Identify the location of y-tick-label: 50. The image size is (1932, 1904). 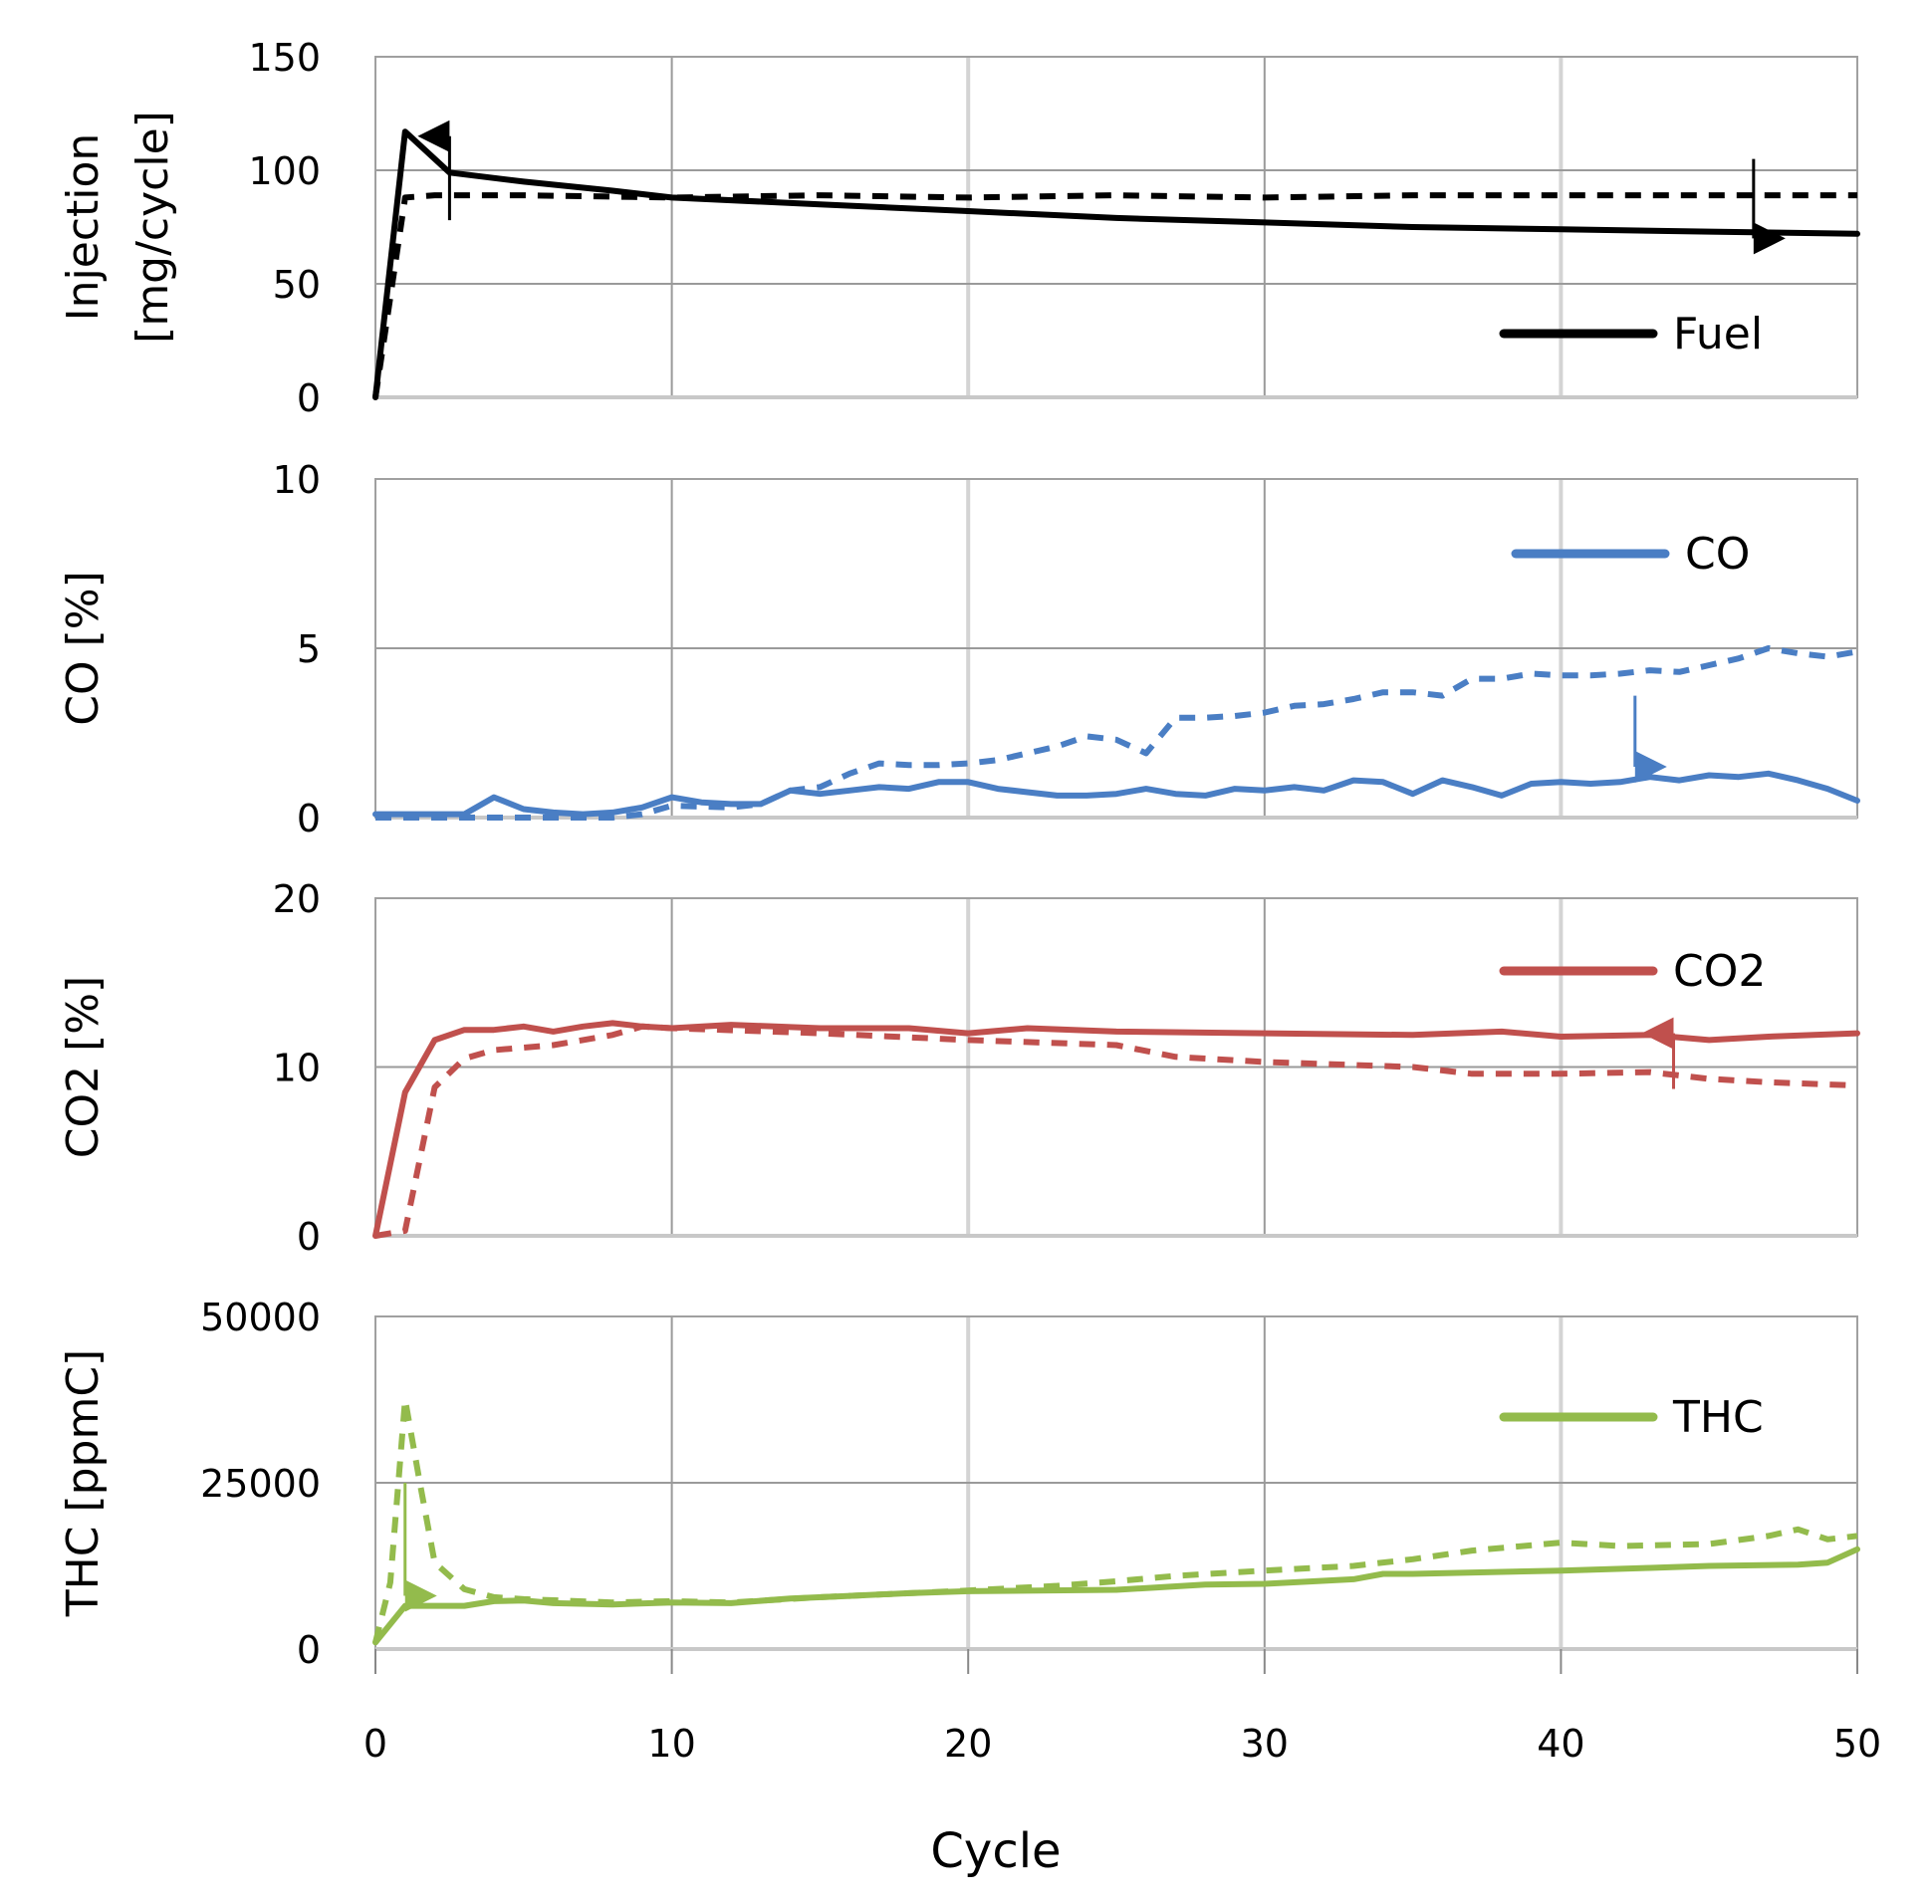
(297, 285).